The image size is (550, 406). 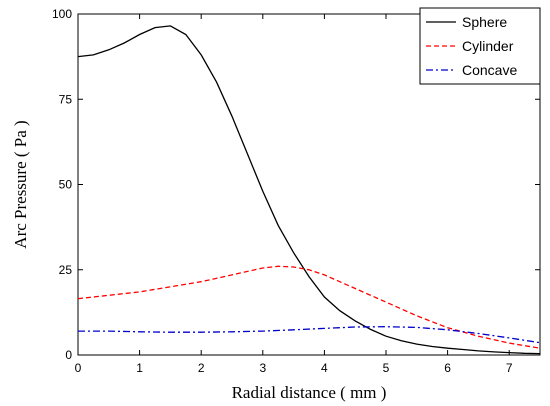 What do you see at coordinates (484, 22) in the screenshot?
I see `legend-label-sphere: Sphere` at bounding box center [484, 22].